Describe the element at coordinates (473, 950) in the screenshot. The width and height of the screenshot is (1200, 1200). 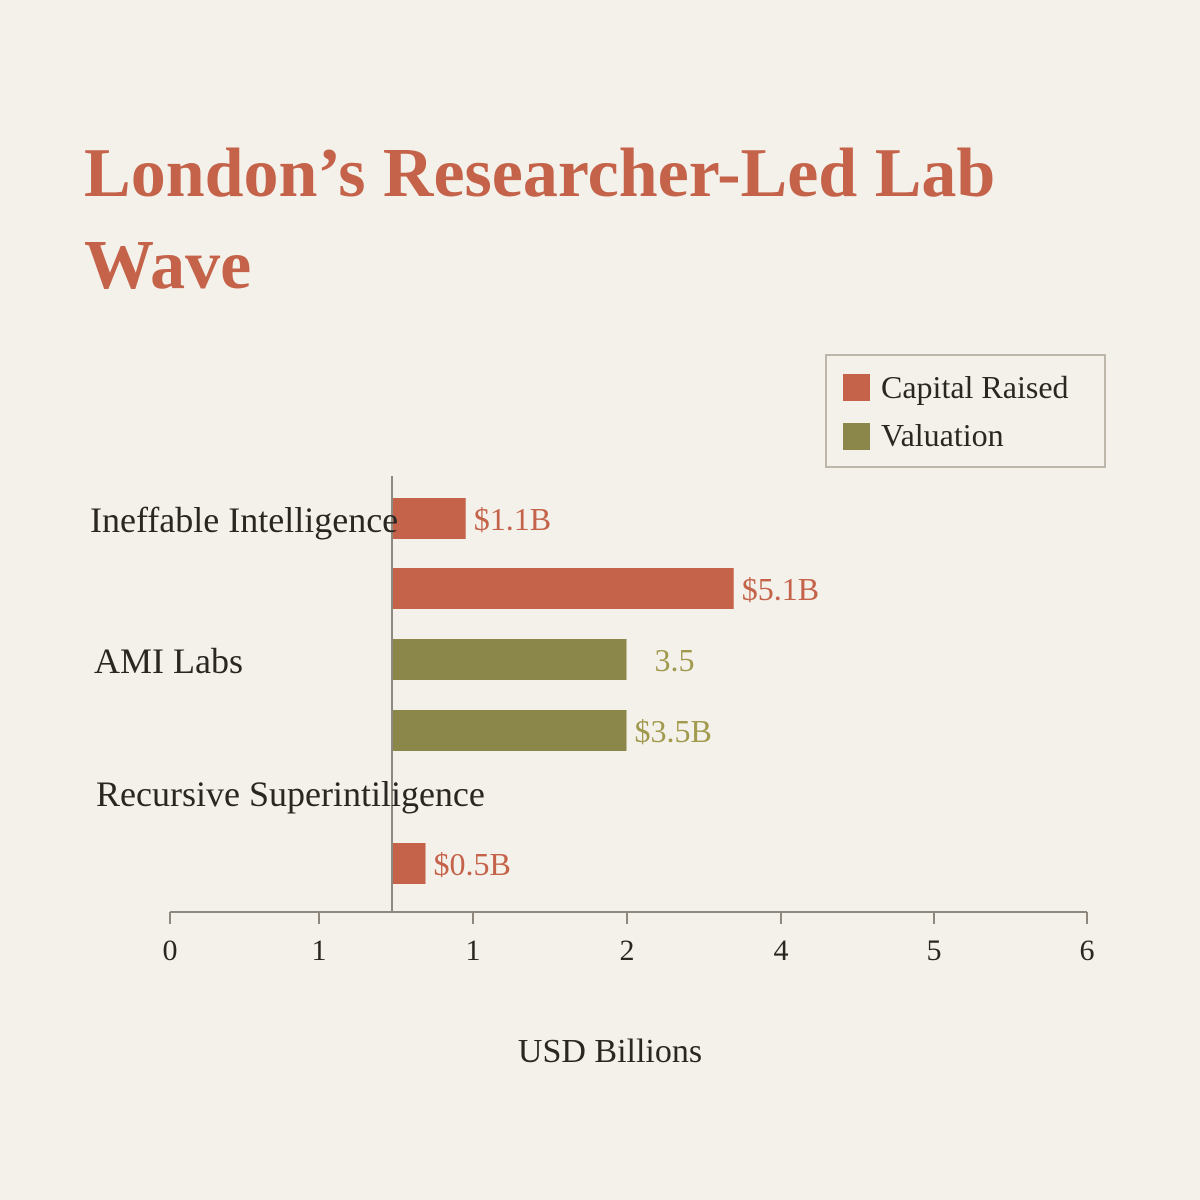
I see `x-tick-label-2: 1` at that location.